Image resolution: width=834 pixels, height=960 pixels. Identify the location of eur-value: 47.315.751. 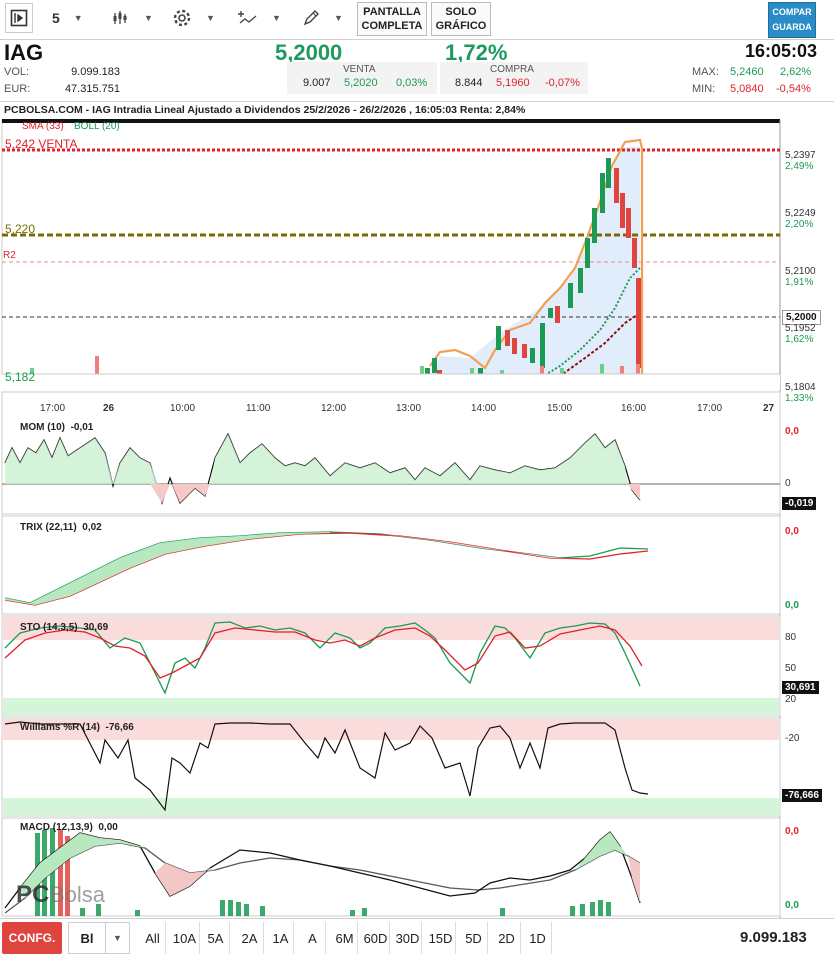
(92, 89).